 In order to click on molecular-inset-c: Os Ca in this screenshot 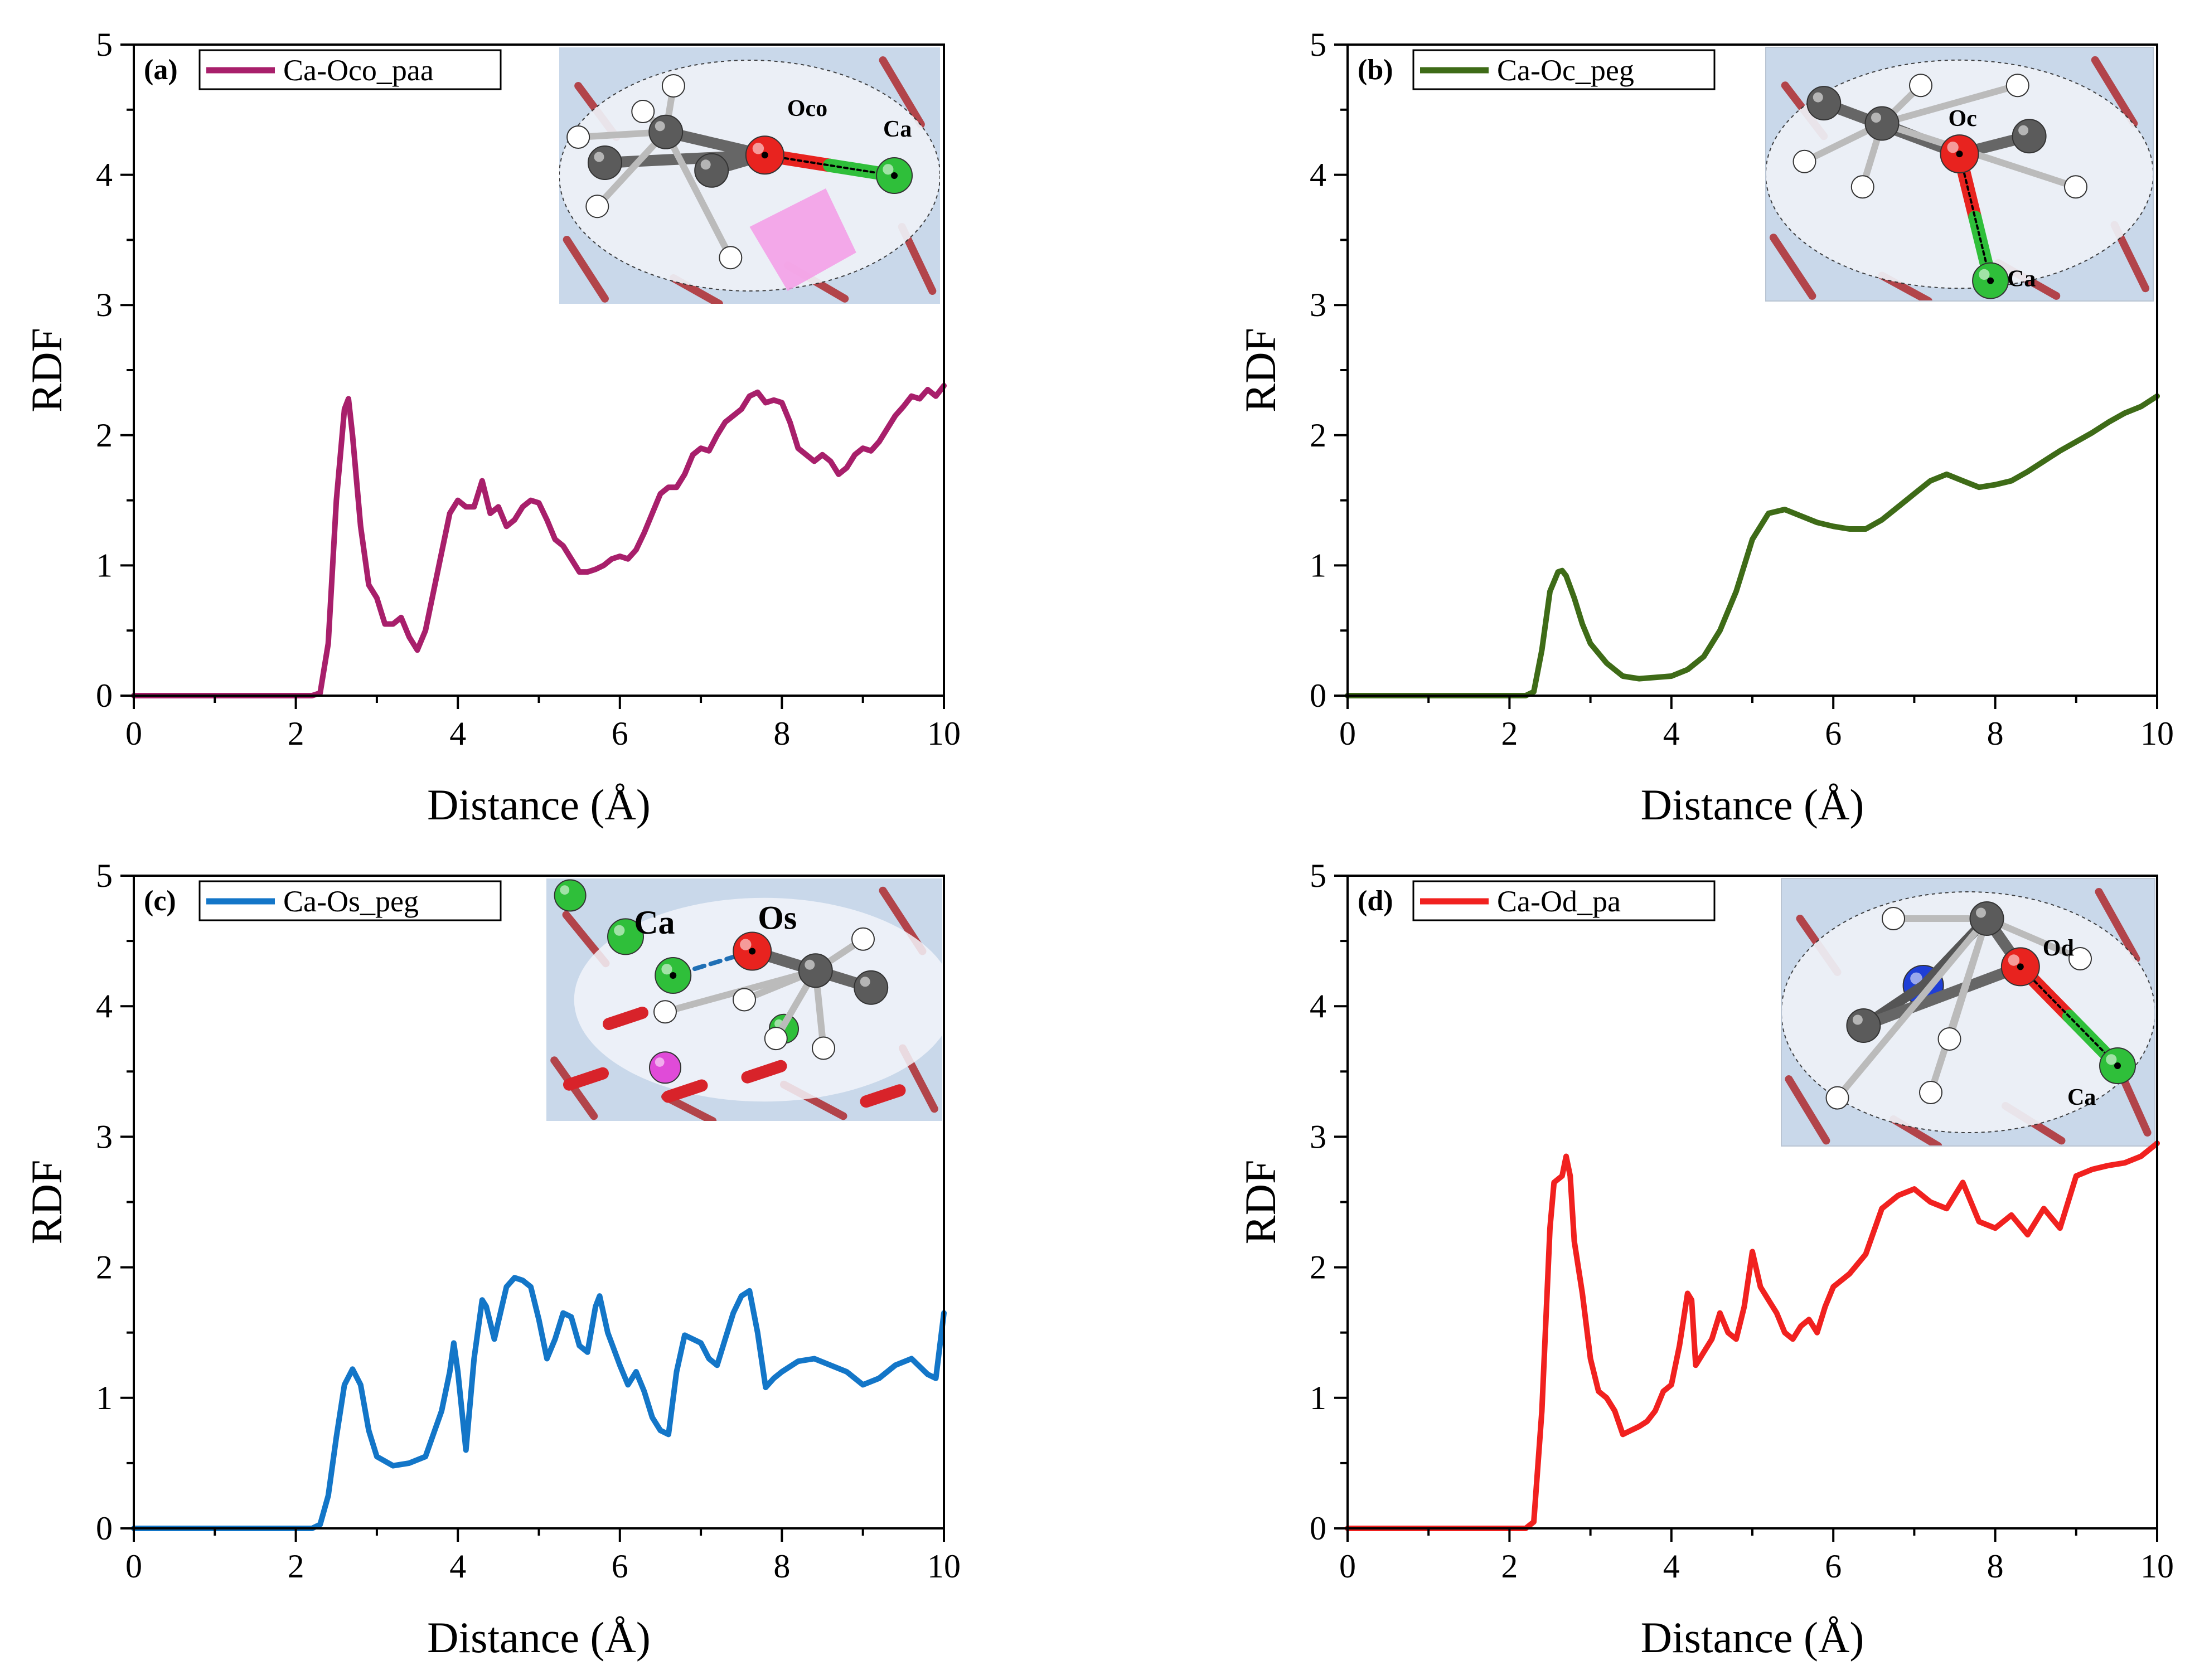, I will do `click(744, 999)`.